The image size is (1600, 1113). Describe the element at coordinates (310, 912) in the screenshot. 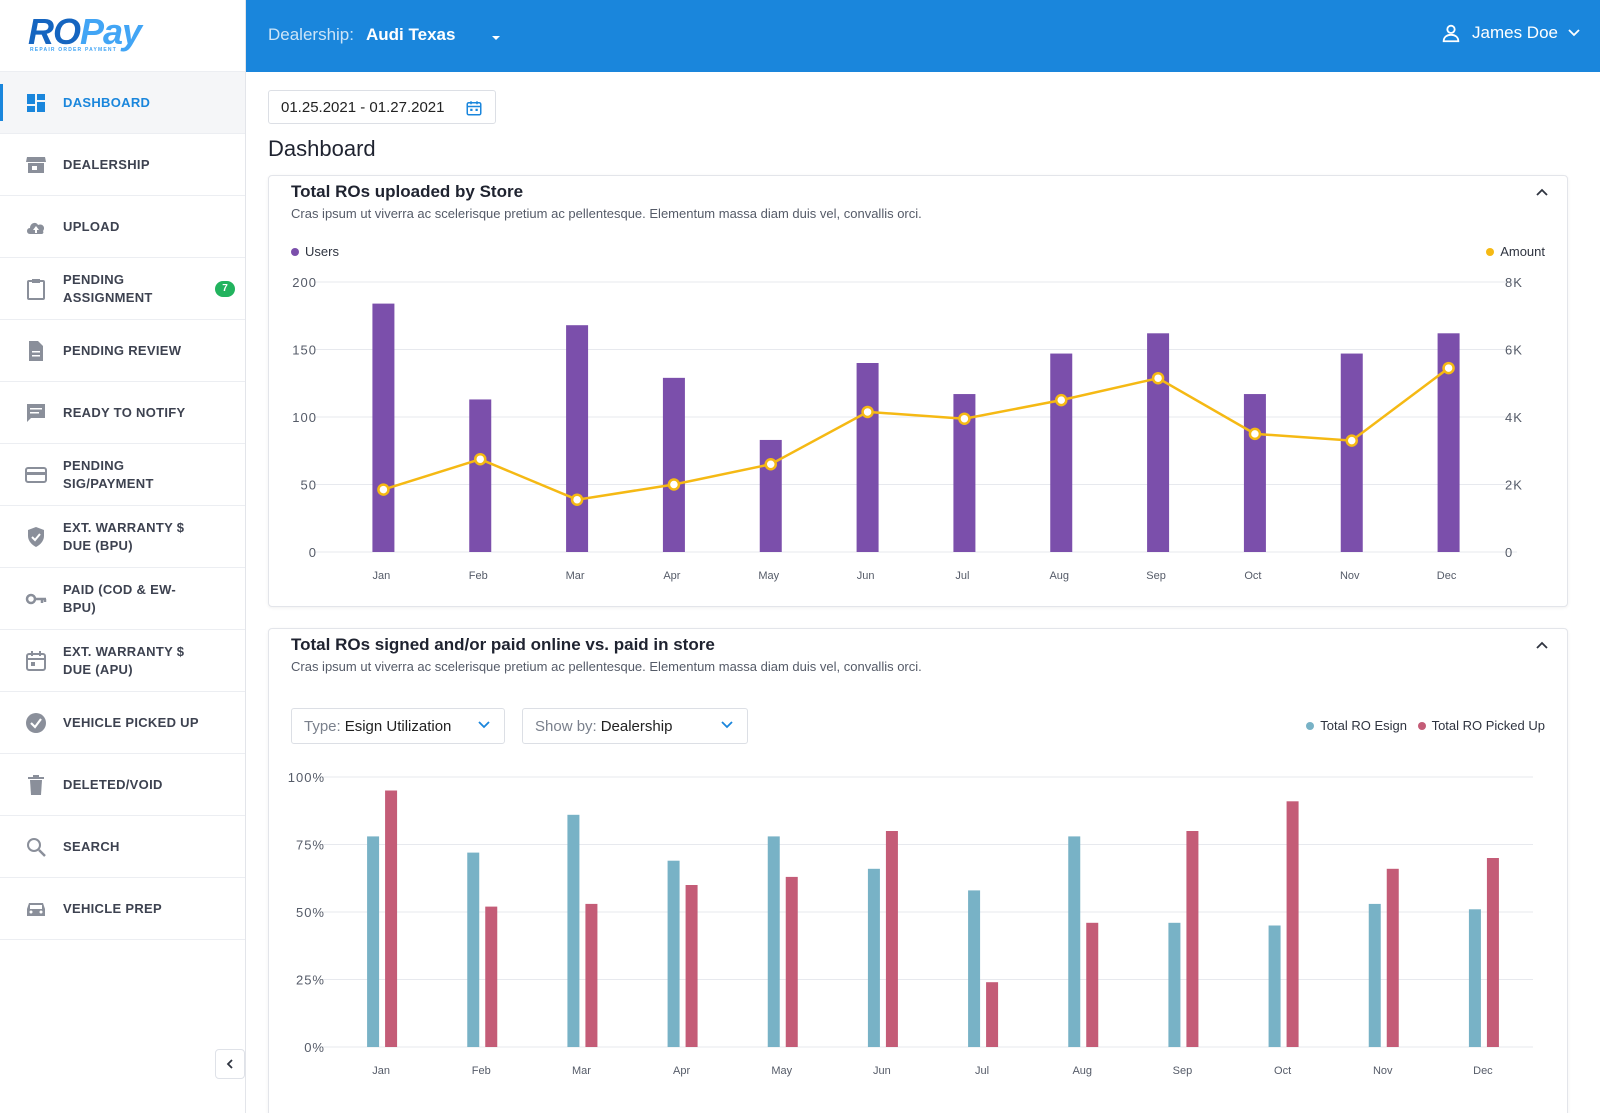

I see `y-tick-label: 50%` at that location.